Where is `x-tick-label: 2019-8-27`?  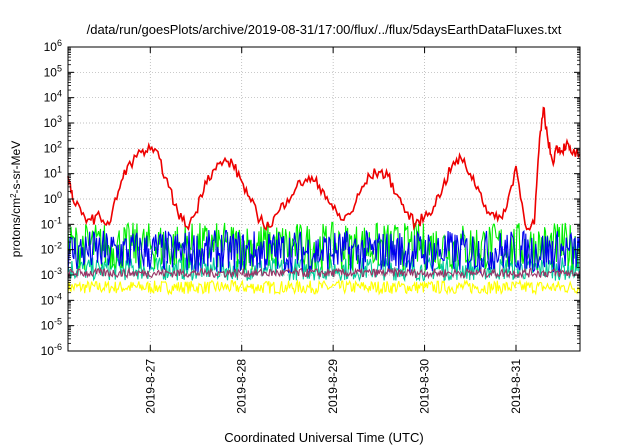
x-tick-label: 2019-8-27 is located at coordinates (150, 386).